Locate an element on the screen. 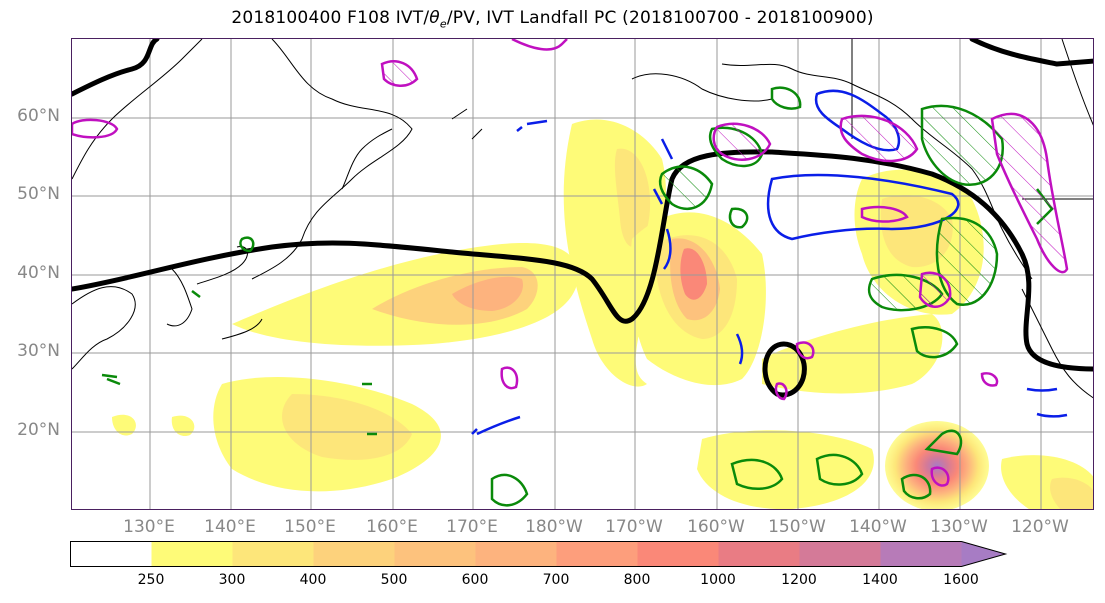 Image resolution: width=1105 pixels, height=603 pixels. colorbar-tick-label: 800 is located at coordinates (637, 580).